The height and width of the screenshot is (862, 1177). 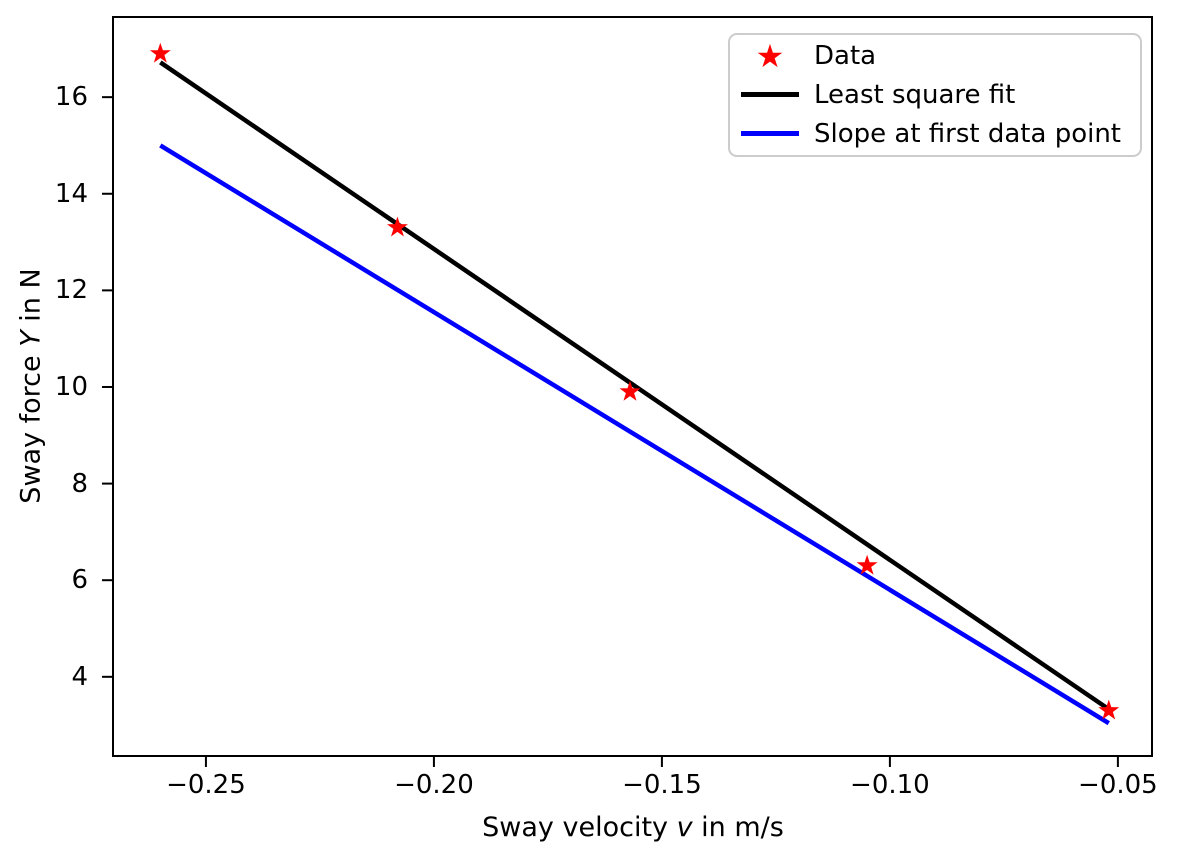 I want to click on legend-item-slope-first-point: Slope at first data point, so click(x=935, y=134).